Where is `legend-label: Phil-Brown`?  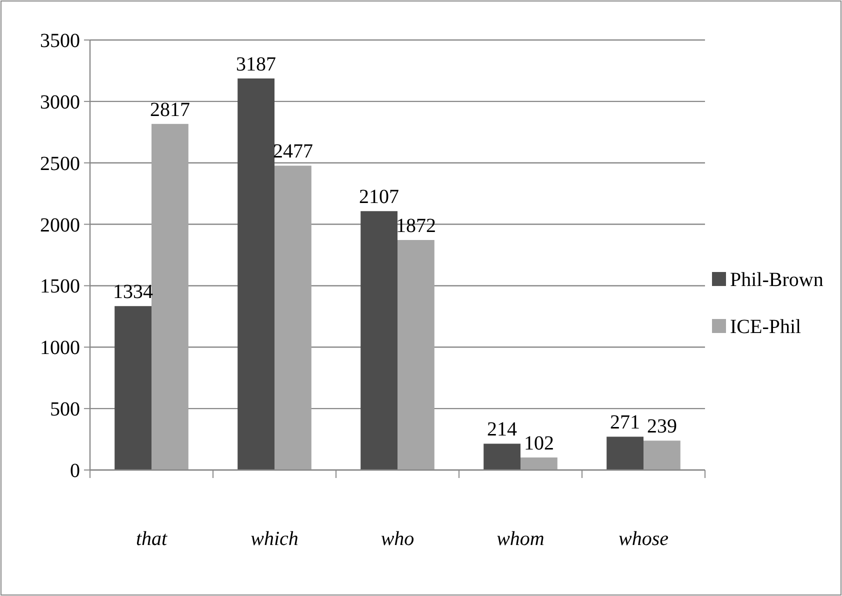
legend-label: Phil-Brown is located at coordinates (777, 280).